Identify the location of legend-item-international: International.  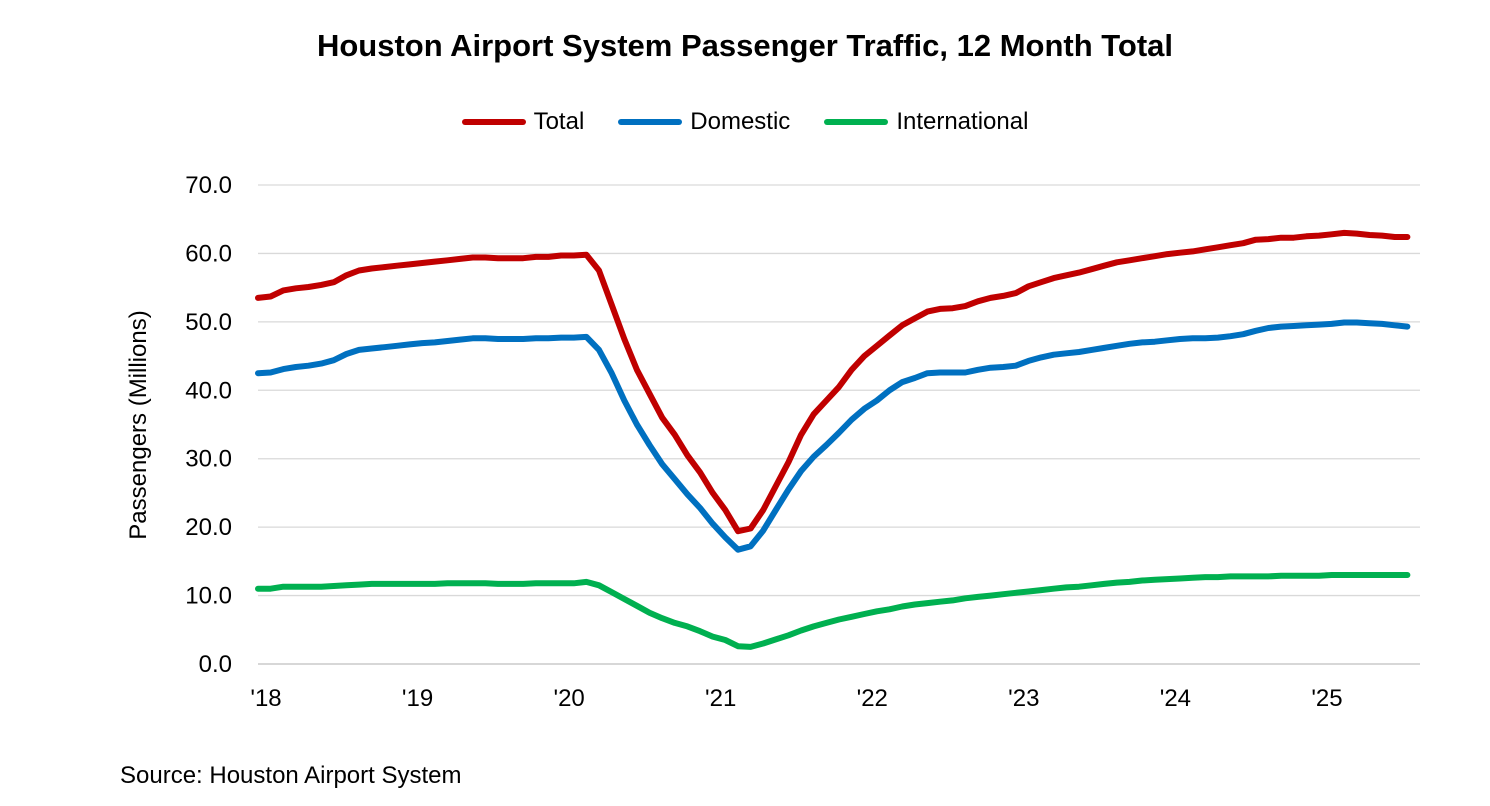
(926, 122).